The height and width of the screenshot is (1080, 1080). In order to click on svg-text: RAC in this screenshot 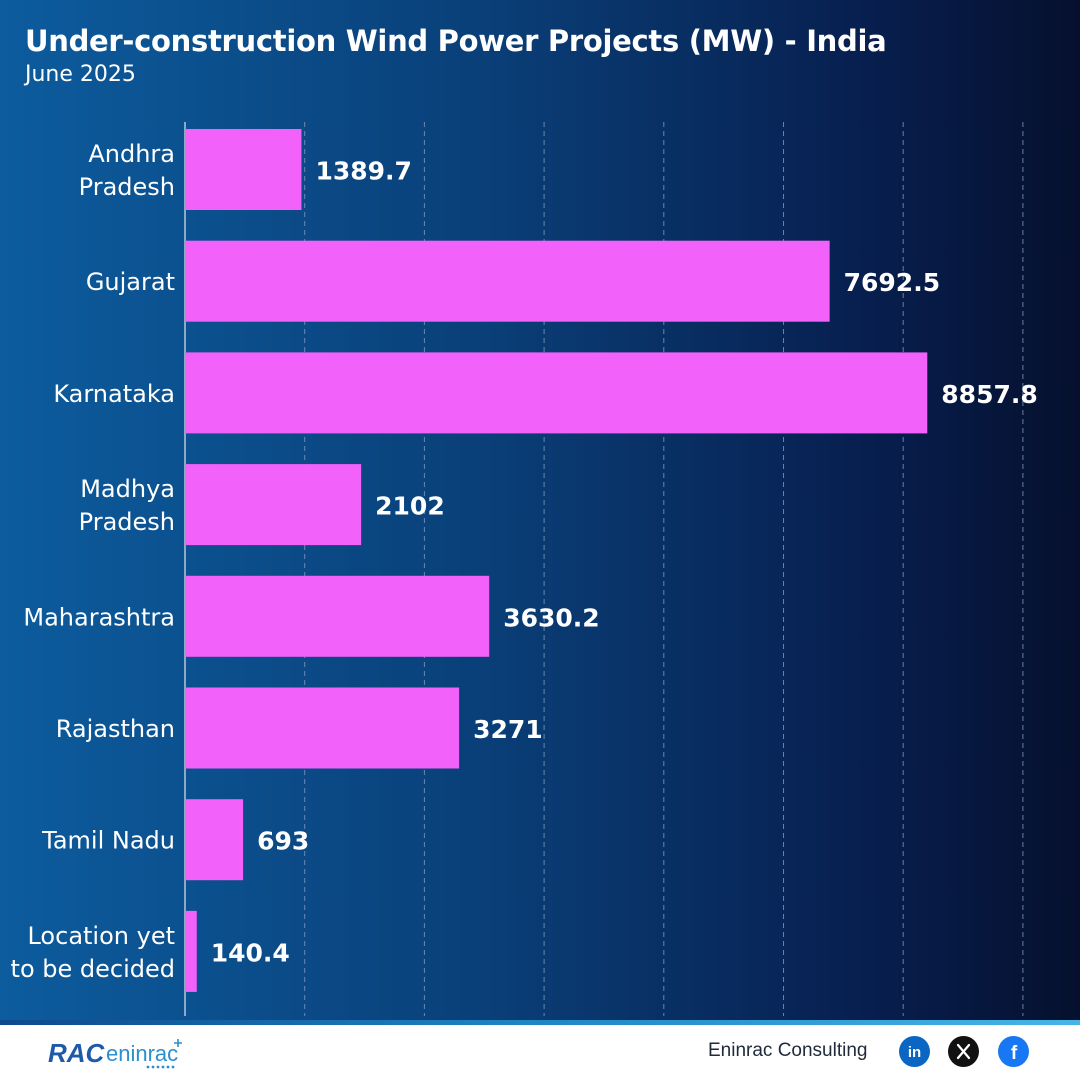, I will do `click(77, 1053)`.